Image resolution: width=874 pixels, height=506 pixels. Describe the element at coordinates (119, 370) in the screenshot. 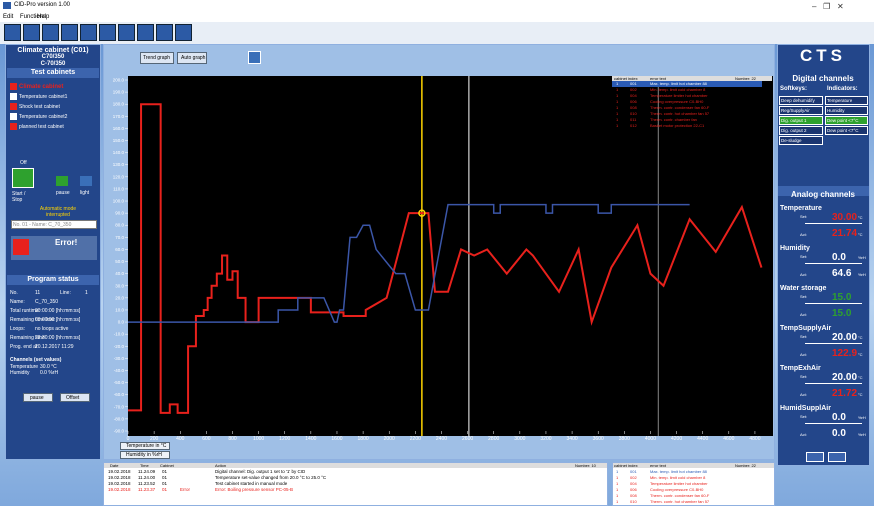

I see `y-tick-label: -40.0` at that location.